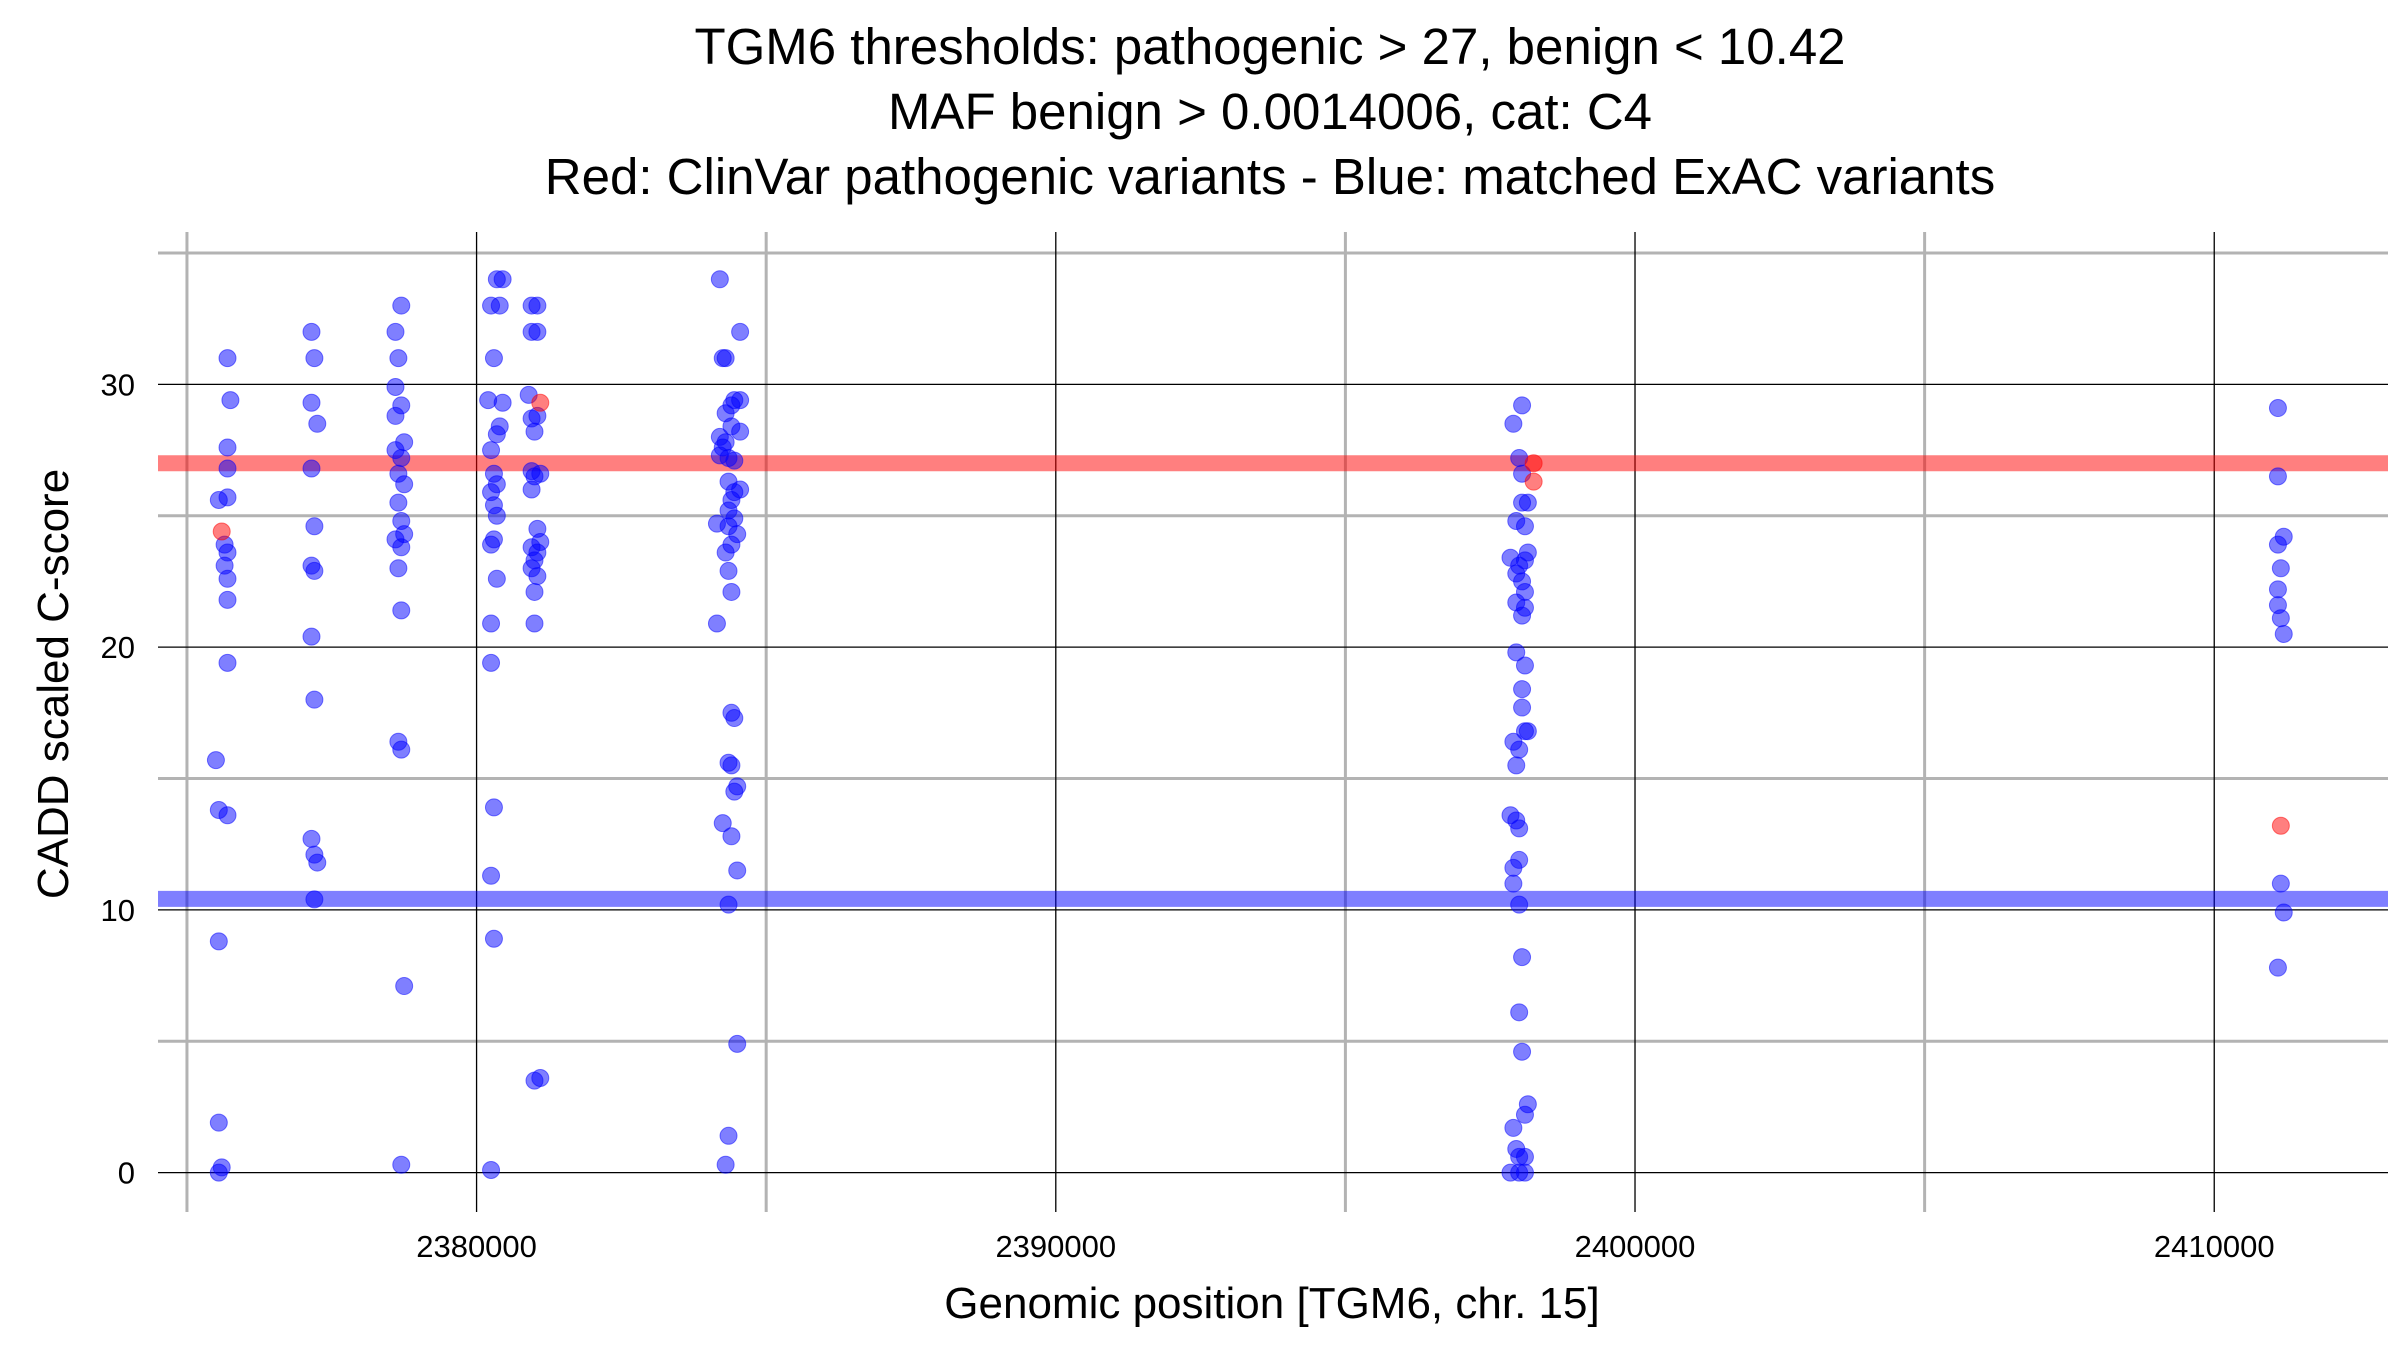 The image size is (2400, 1350). What do you see at coordinates (53, 684) in the screenshot?
I see `y-axis-title: CADD scaled C-score` at bounding box center [53, 684].